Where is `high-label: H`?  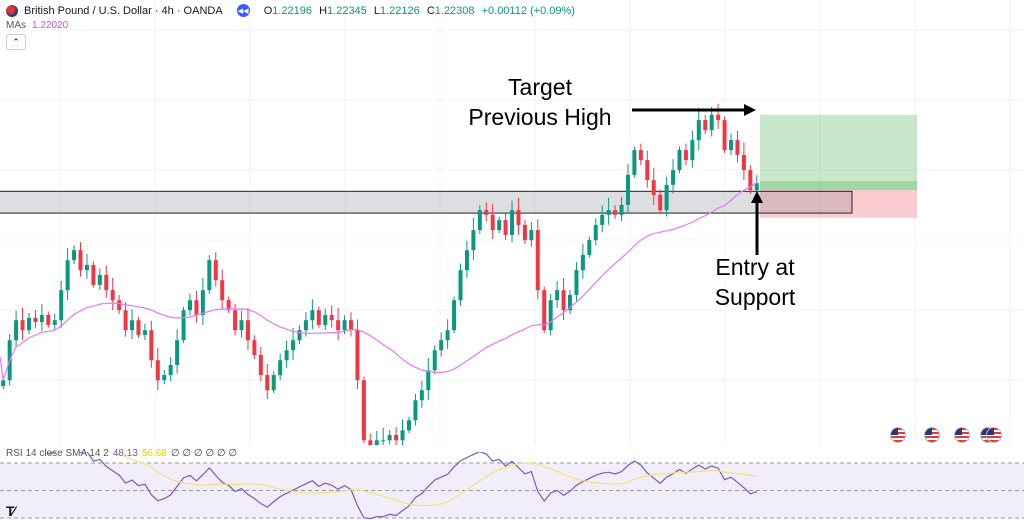
high-label: H is located at coordinates (323, 10).